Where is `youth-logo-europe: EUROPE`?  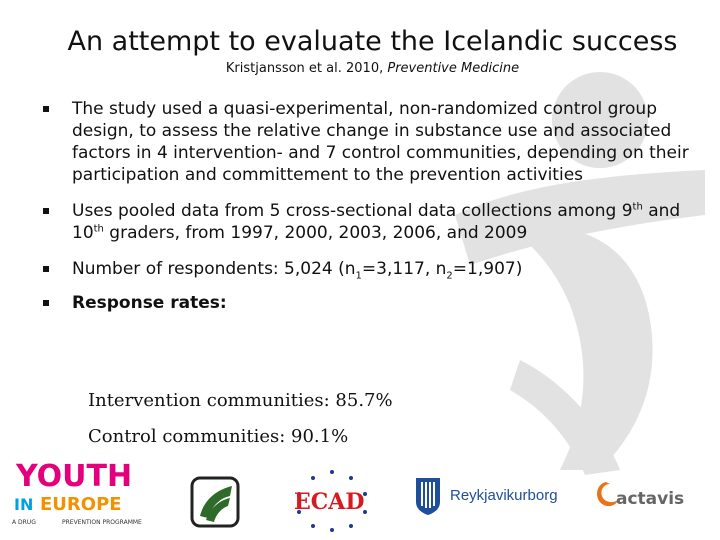
youth-logo-europe: EUROPE is located at coordinates (81, 504).